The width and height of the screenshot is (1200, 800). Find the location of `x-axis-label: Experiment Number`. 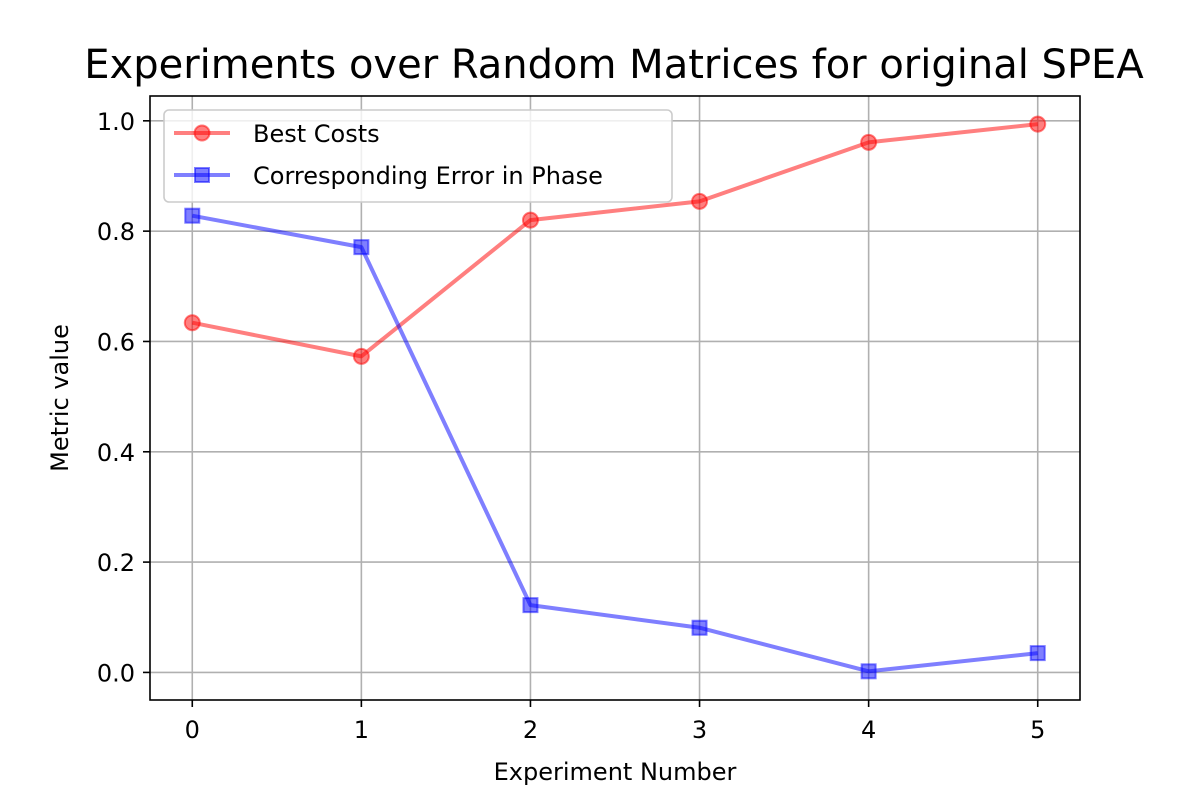

x-axis-label: Experiment Number is located at coordinates (615, 772).